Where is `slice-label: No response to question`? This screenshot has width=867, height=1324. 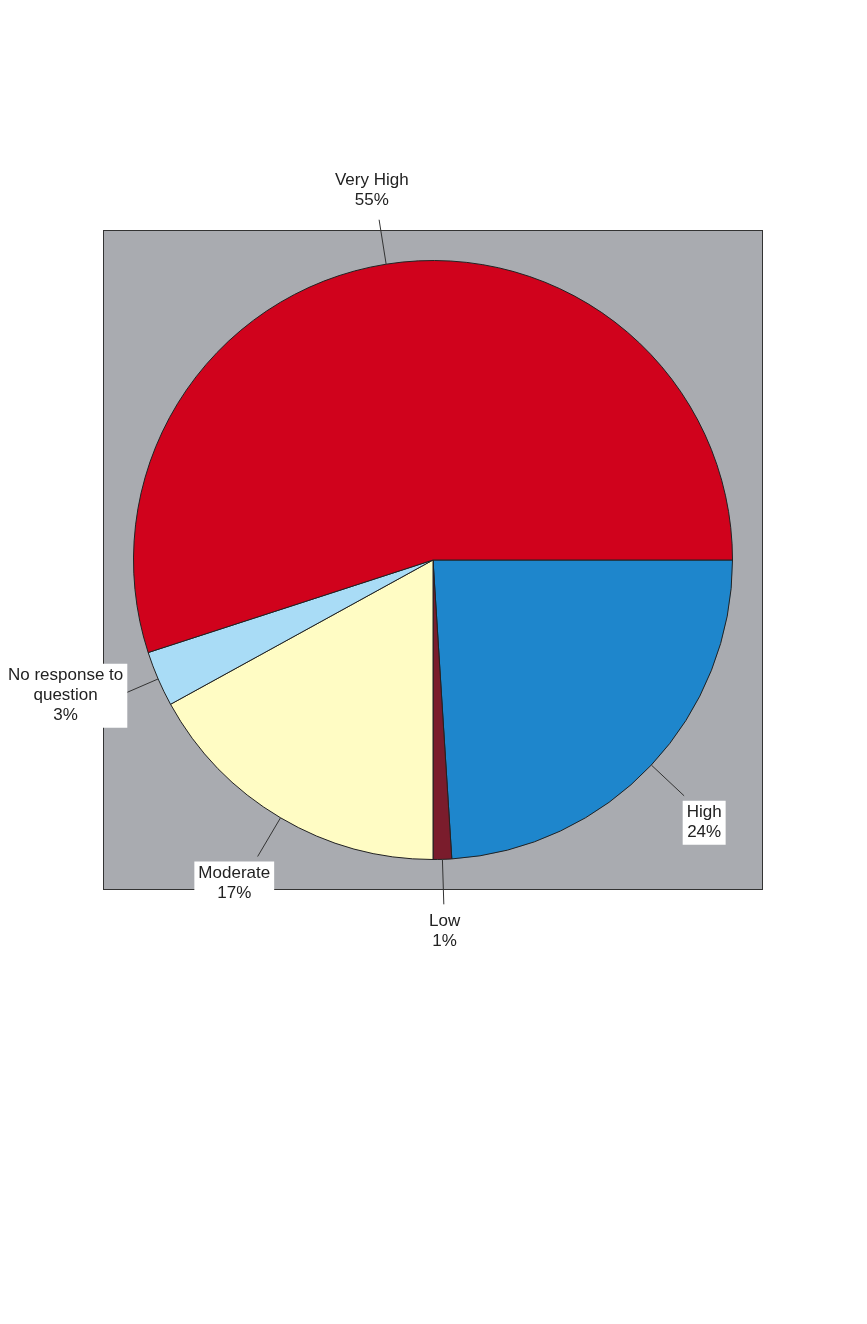 slice-label: No response to question is located at coordinates (66, 684).